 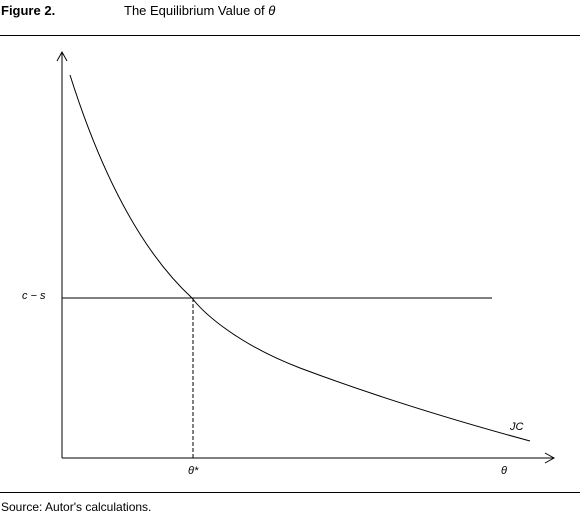 I want to click on x-axis-label: θ, so click(x=504, y=471).